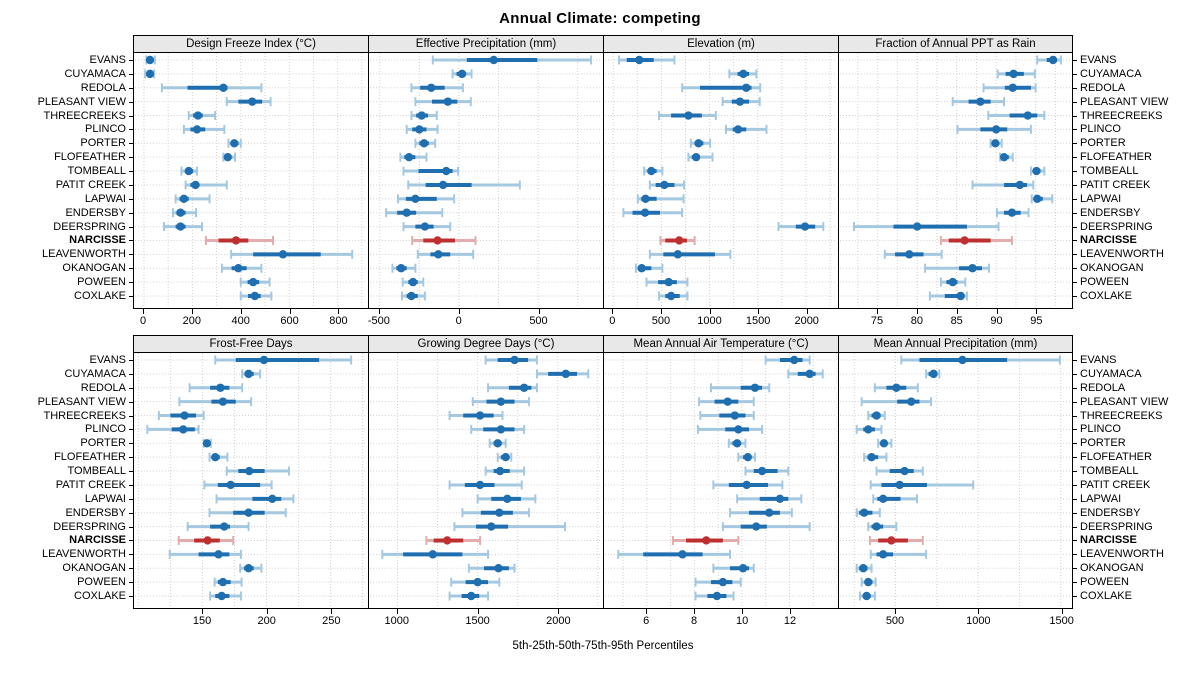 The height and width of the screenshot is (675, 1200). Describe the element at coordinates (1109, 171) in the screenshot. I see `station-label: TOMBEALL` at that location.